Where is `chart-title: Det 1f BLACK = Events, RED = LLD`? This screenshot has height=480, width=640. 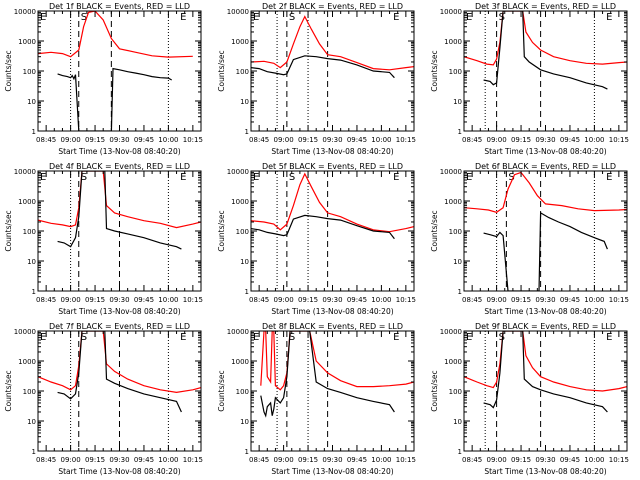
chart-title: Det 1f BLACK = Events, RED = LLD is located at coordinates (119, 6).